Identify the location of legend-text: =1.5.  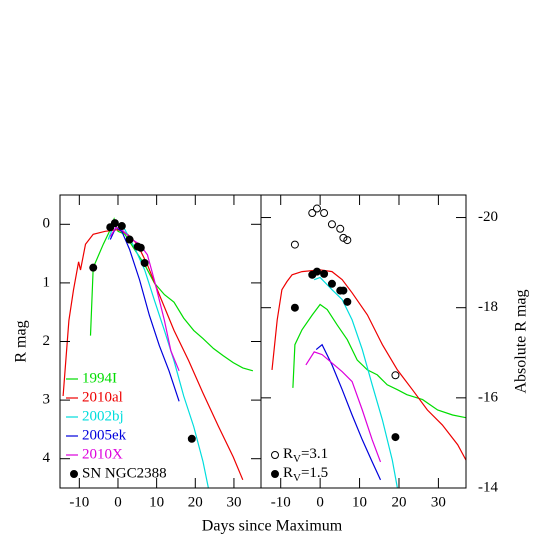
(314, 473).